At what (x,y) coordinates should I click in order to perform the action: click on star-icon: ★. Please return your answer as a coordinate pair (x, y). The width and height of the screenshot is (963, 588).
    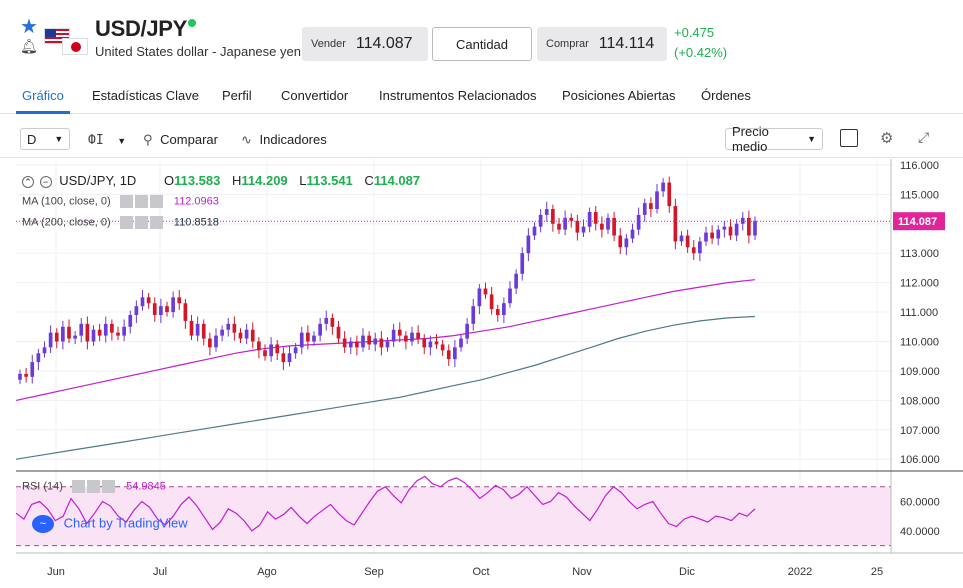
    Looking at the image, I should click on (29, 27).